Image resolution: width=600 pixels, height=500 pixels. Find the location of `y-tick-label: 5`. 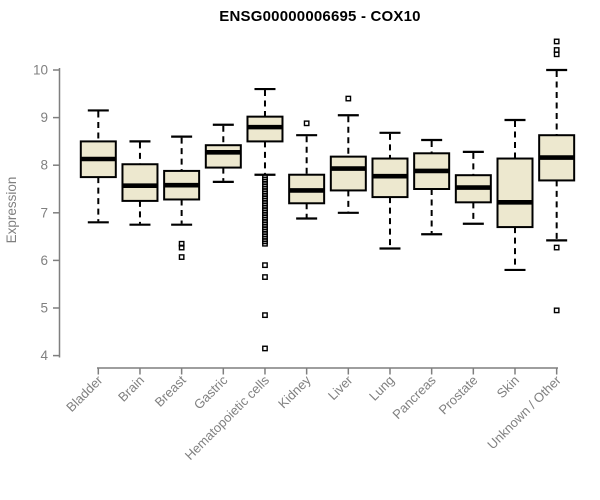

y-tick-label: 5 is located at coordinates (44, 308).